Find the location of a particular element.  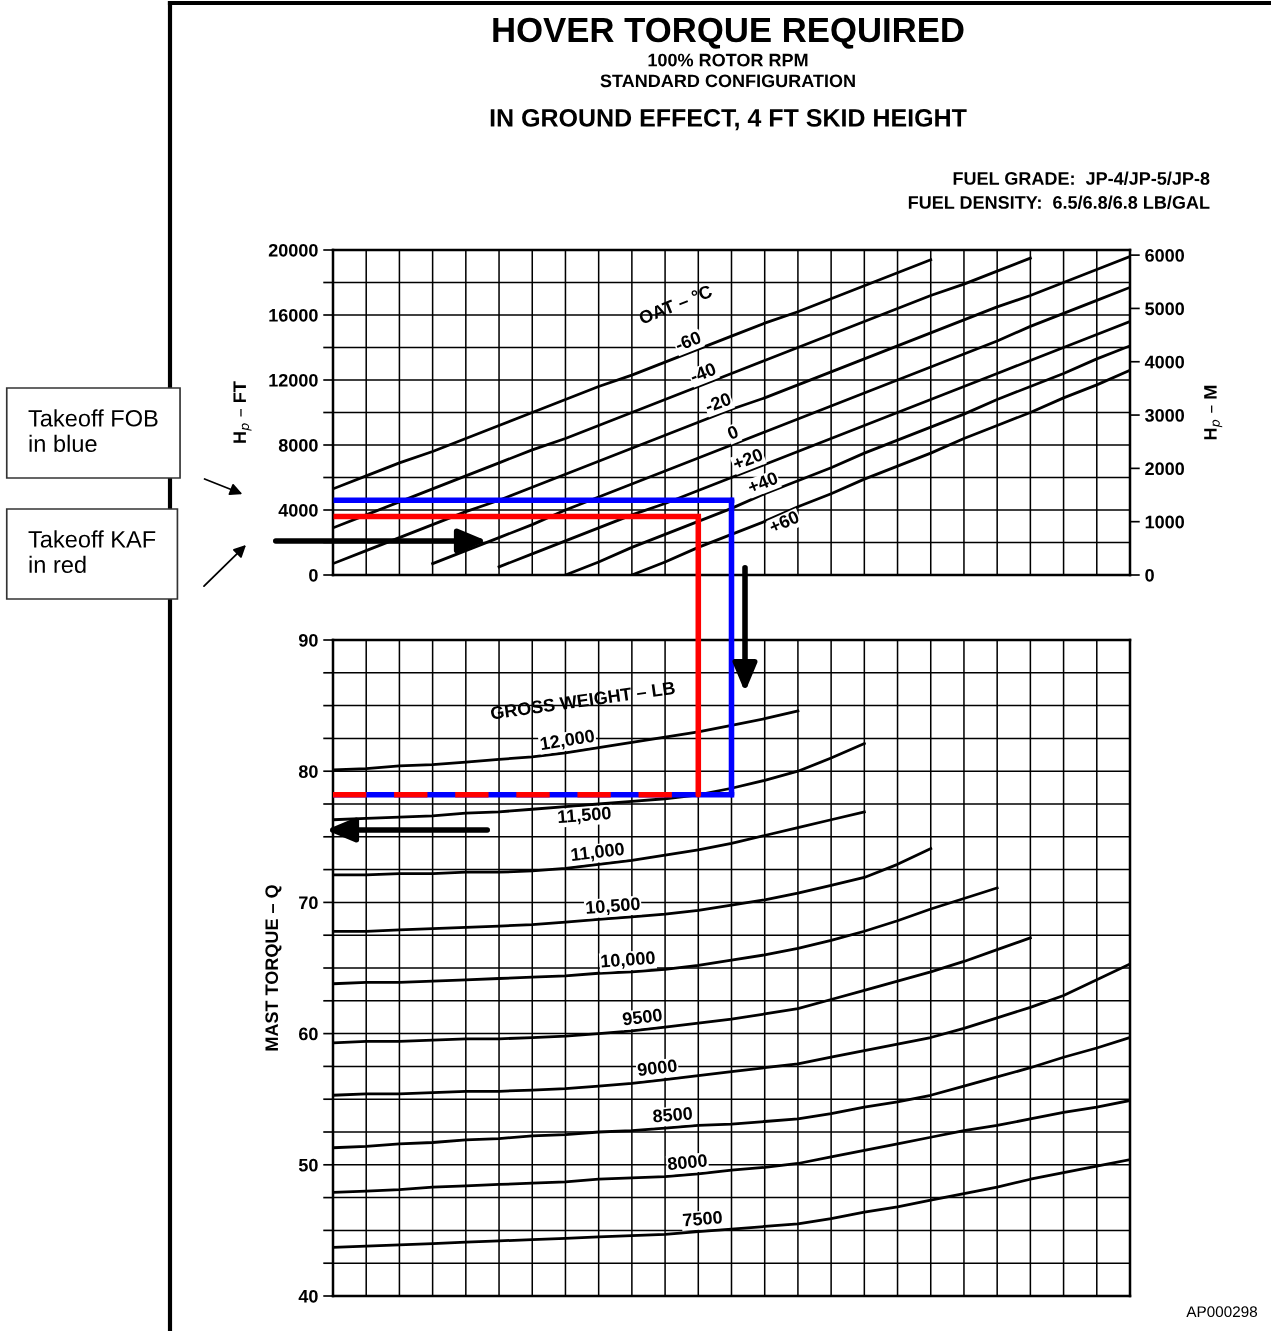

y-tick-label: 4000 is located at coordinates (298, 510).